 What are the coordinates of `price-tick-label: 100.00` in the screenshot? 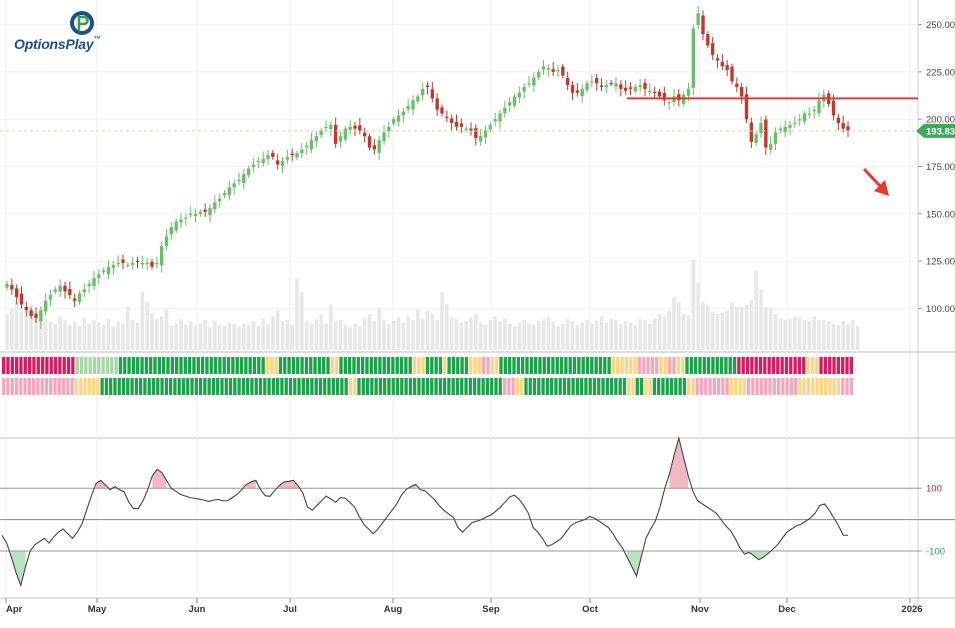 It's located at (940, 309).